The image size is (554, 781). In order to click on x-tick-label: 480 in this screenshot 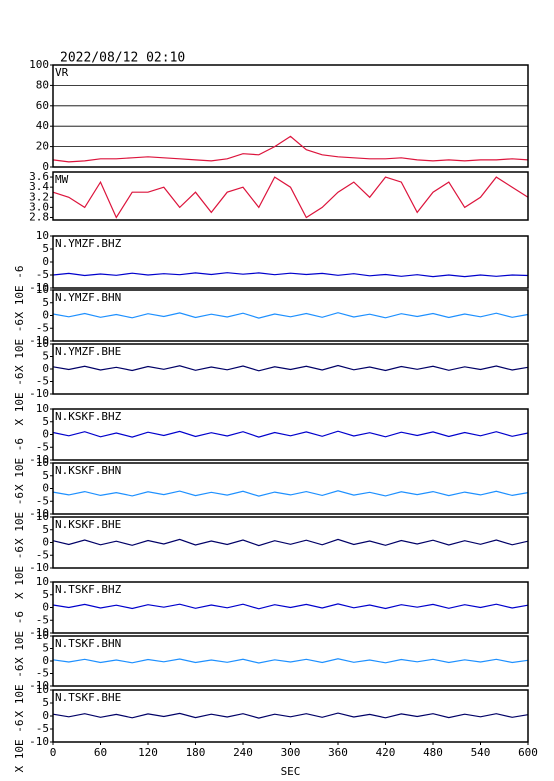, I will do `click(433, 752)`.